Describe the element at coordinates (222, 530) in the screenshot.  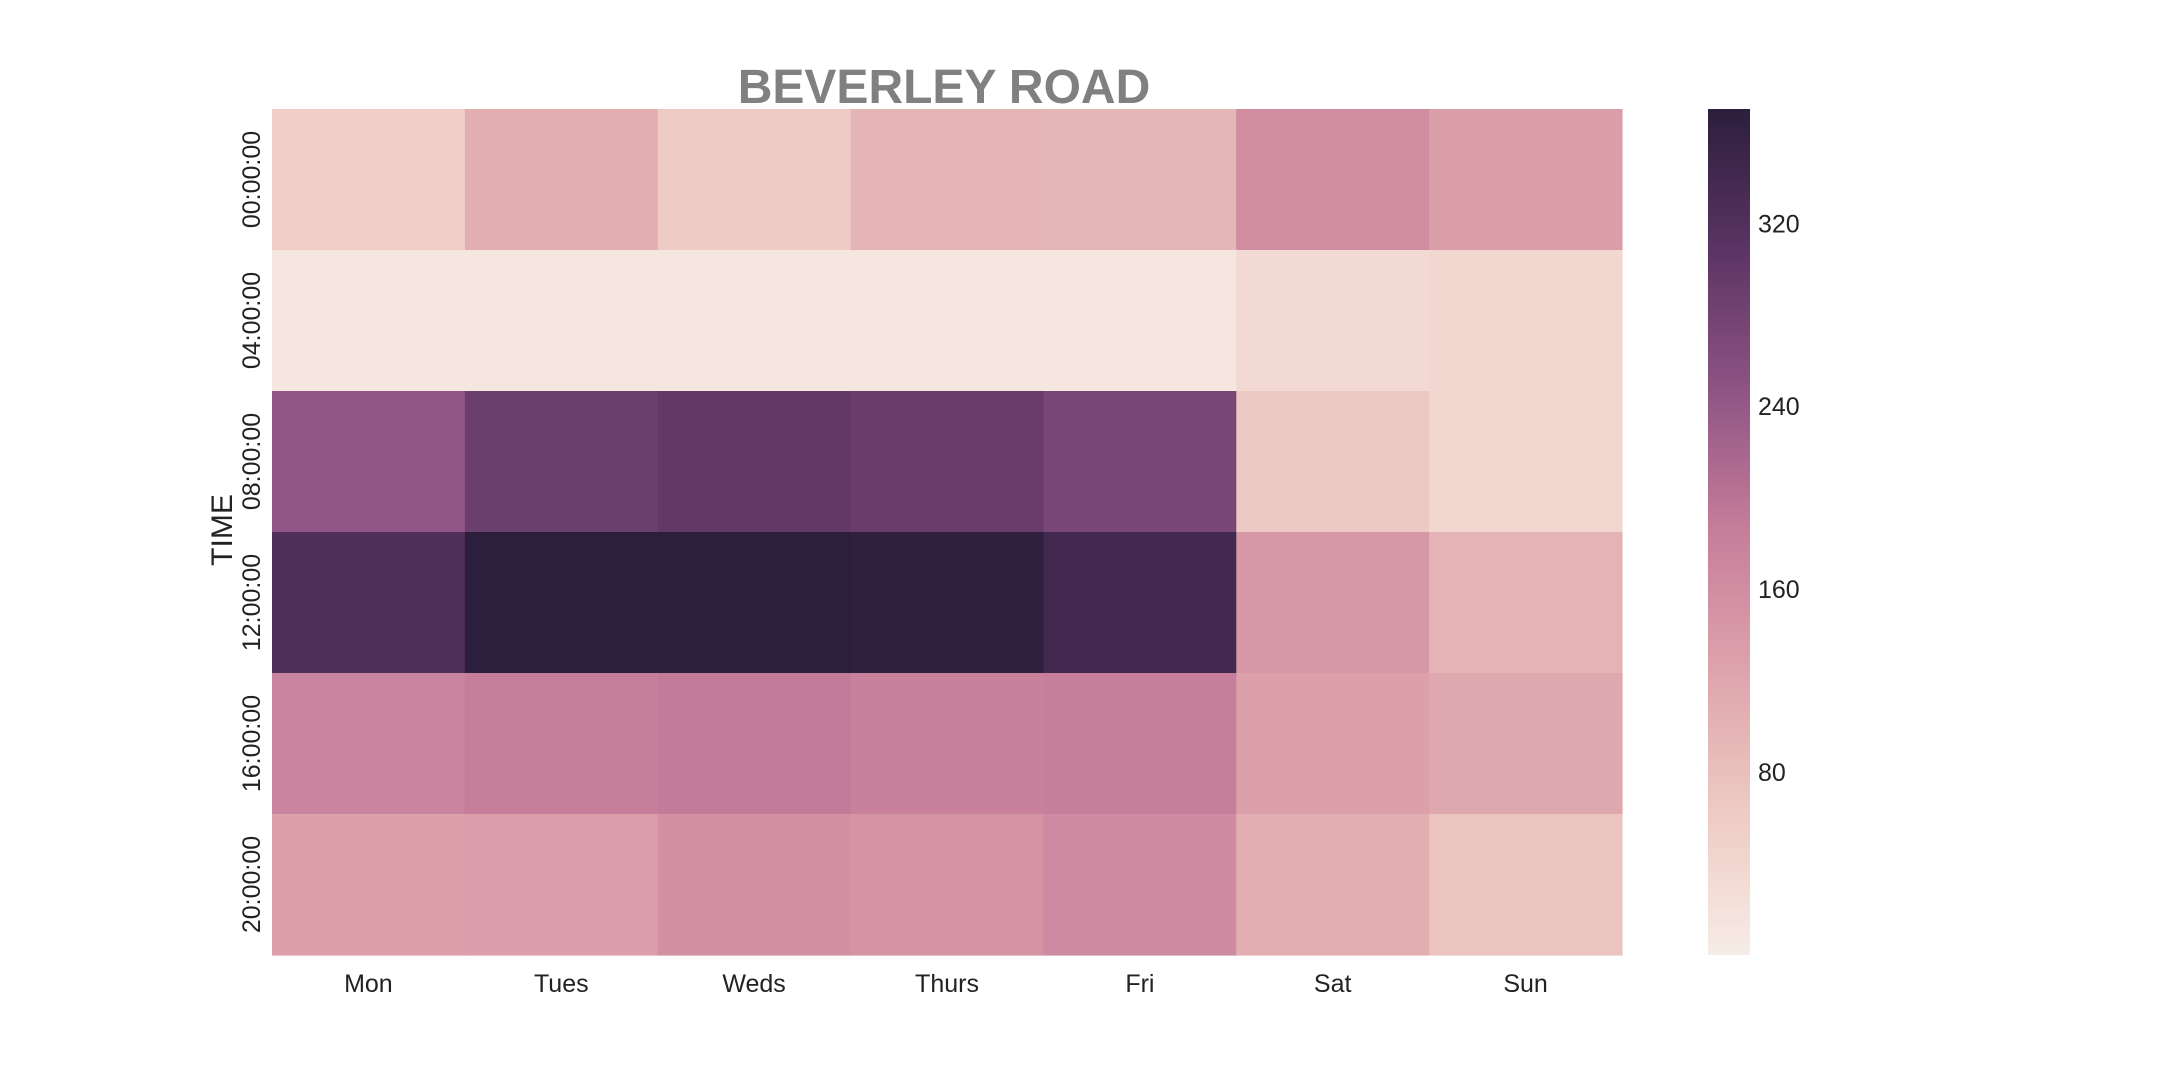
I see `y-axis-label: TIME` at that location.